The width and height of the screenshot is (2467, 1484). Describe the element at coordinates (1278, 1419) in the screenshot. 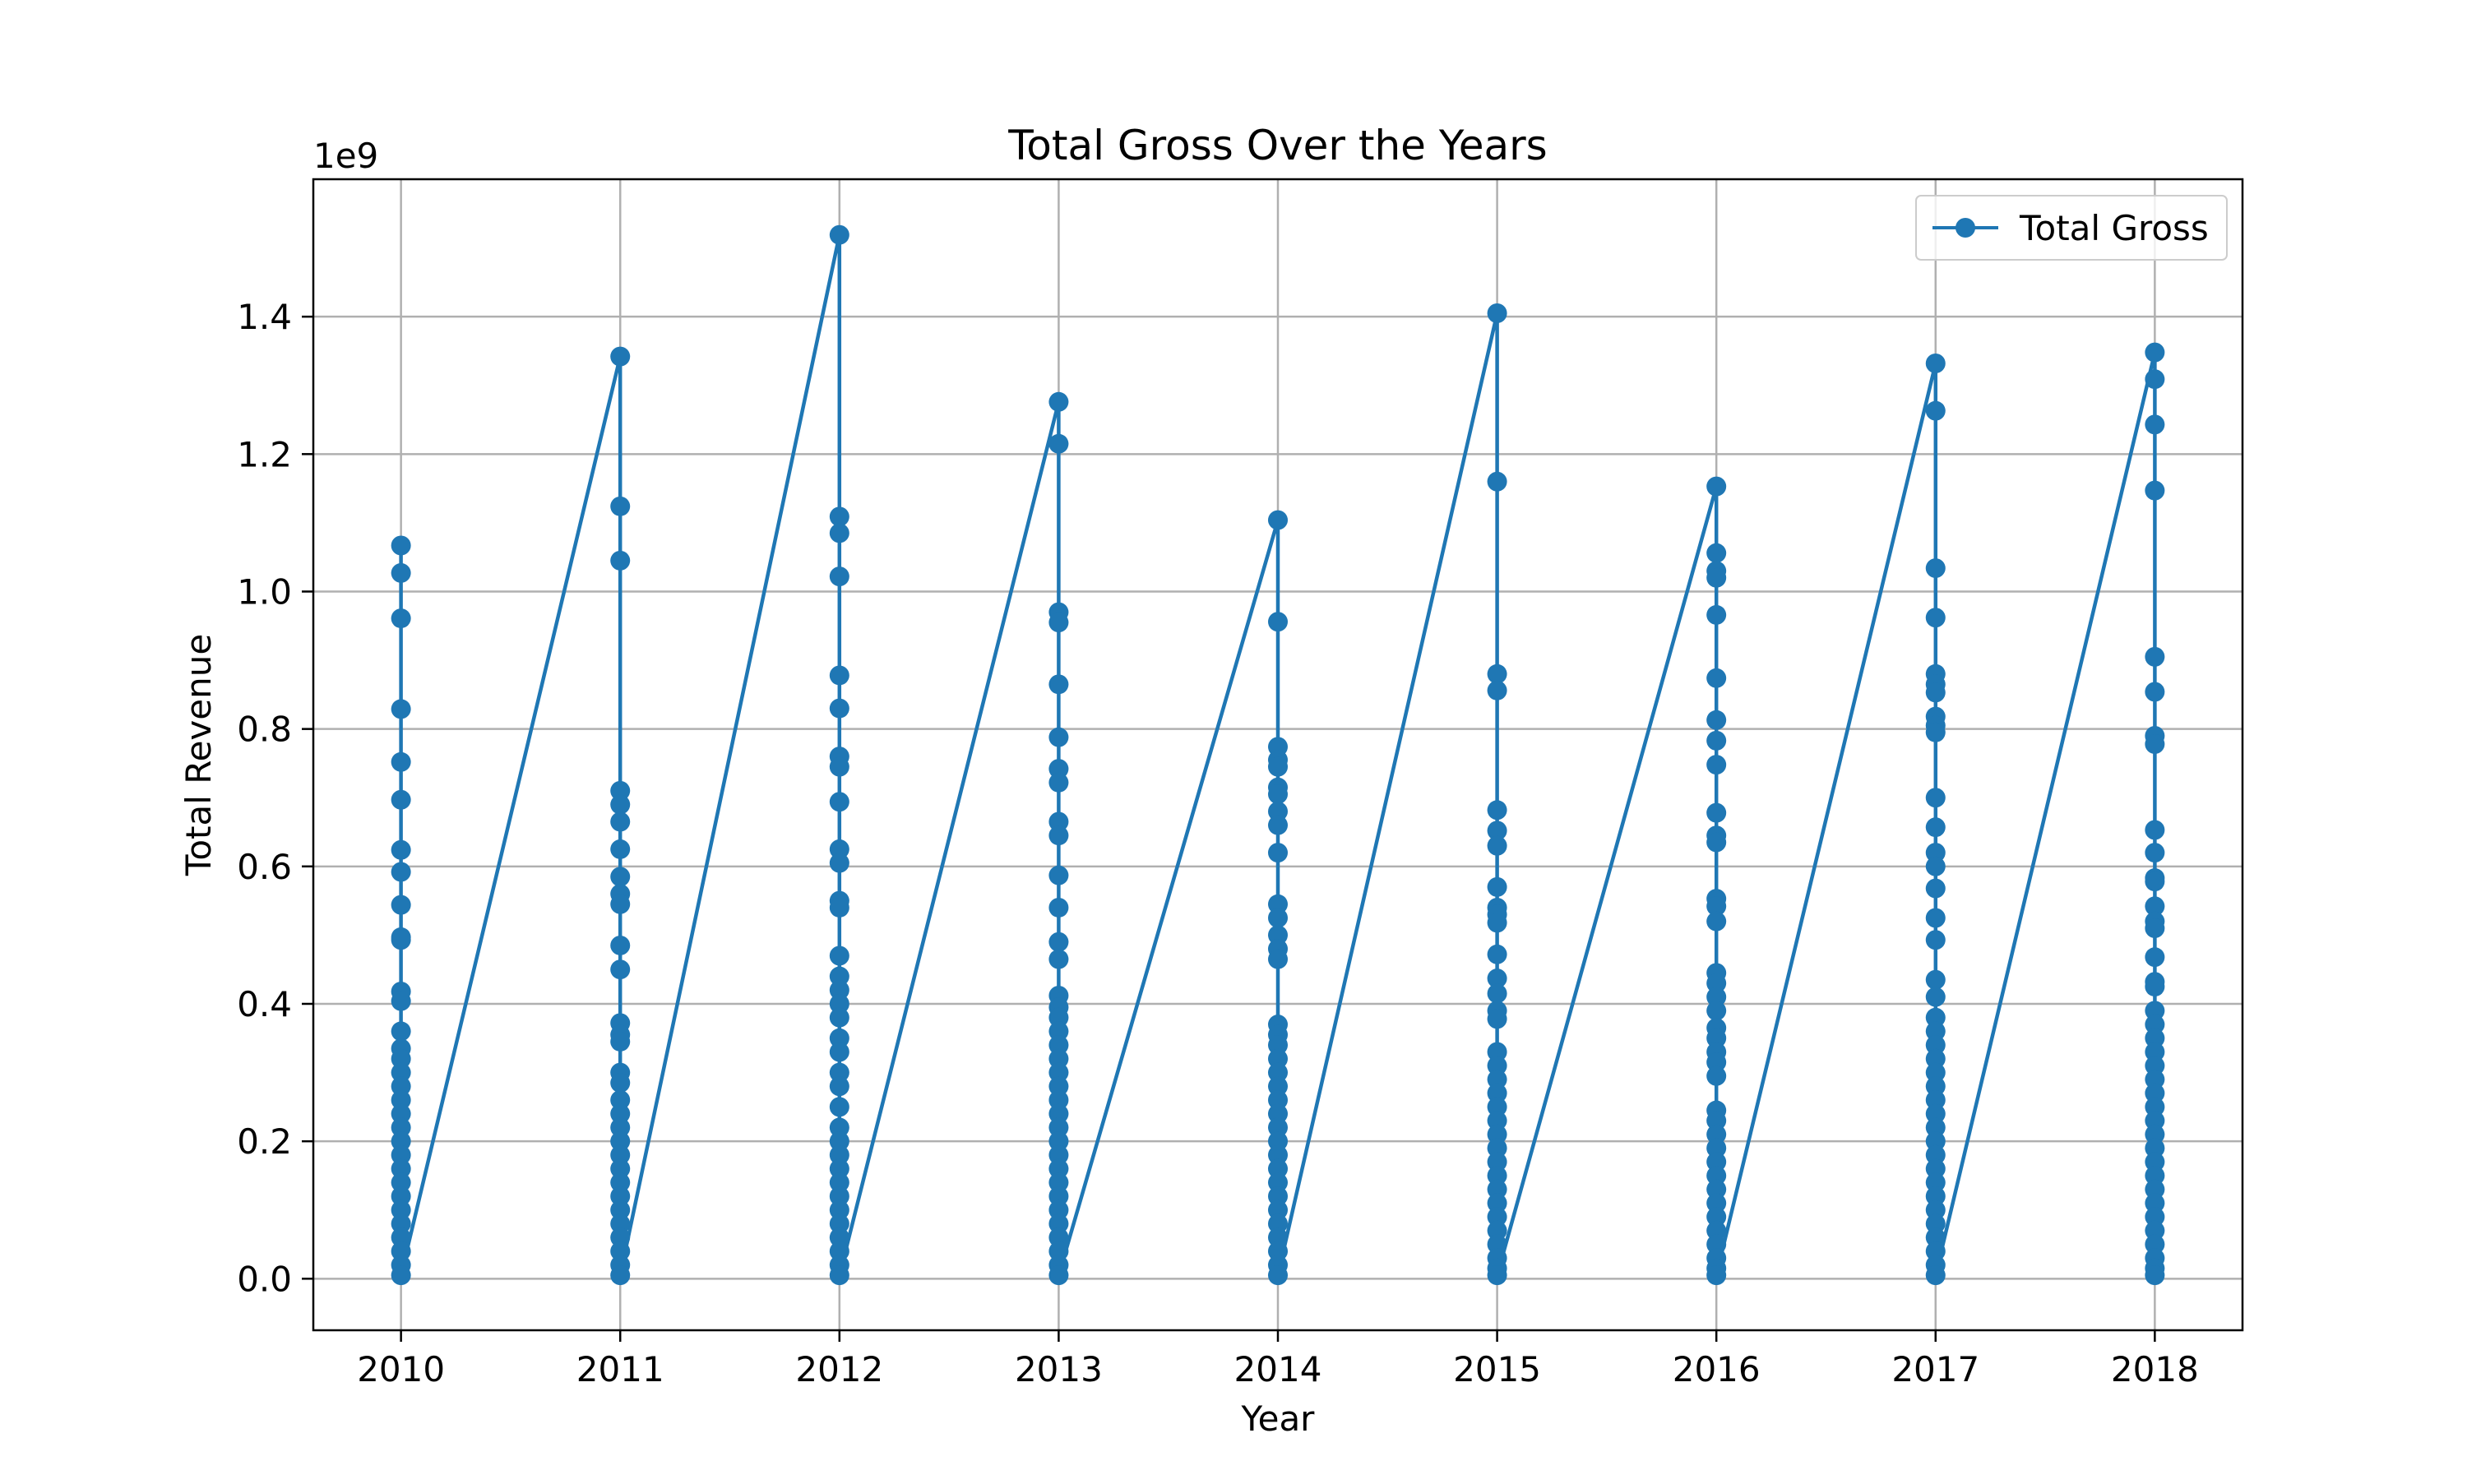

I see `x-axis-label: Year` at that location.